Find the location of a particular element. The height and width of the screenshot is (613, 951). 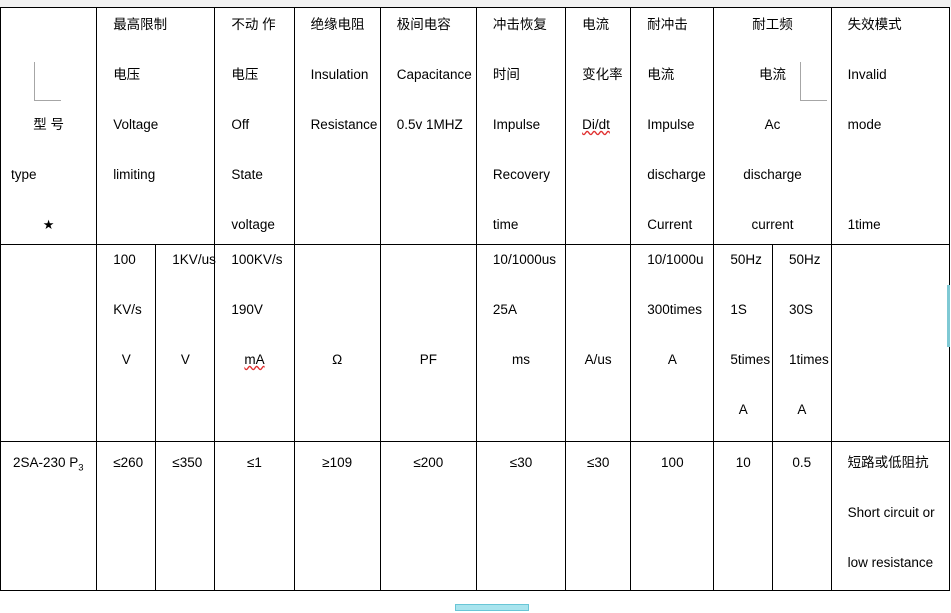

units-cell-current-didt: A/us is located at coordinates (598, 343).